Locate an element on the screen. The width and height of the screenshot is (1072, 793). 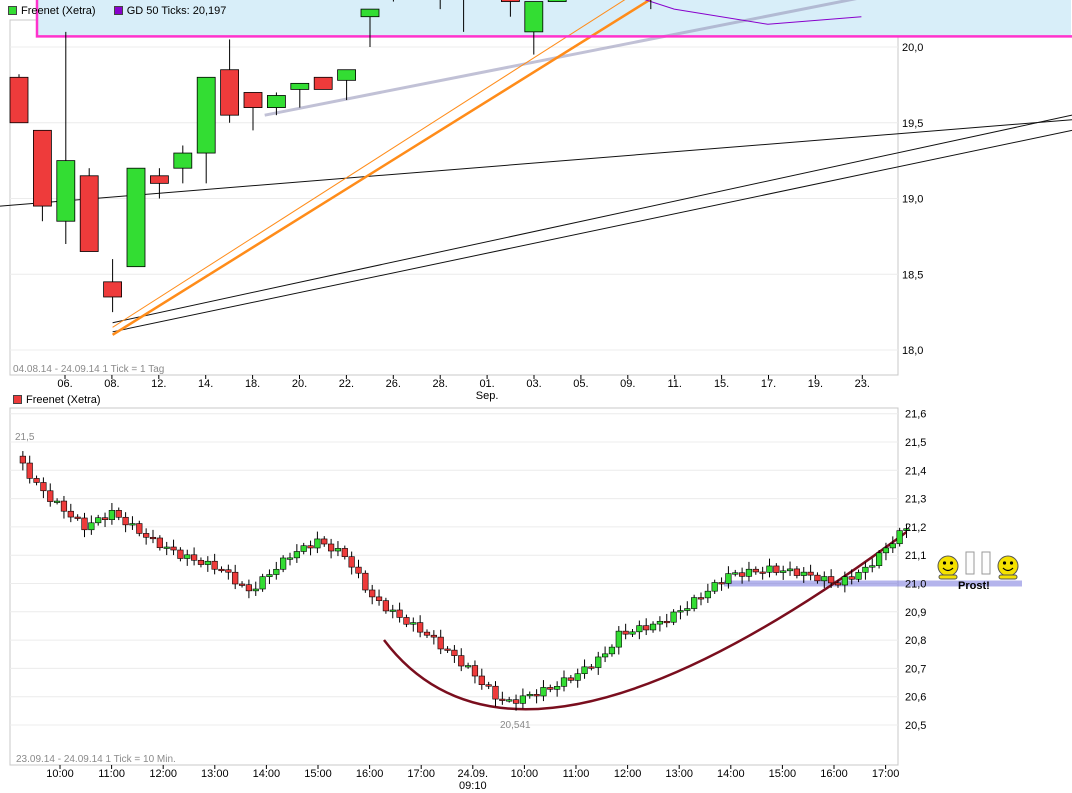
rounded-bottom-curve is located at coordinates (645, 620).